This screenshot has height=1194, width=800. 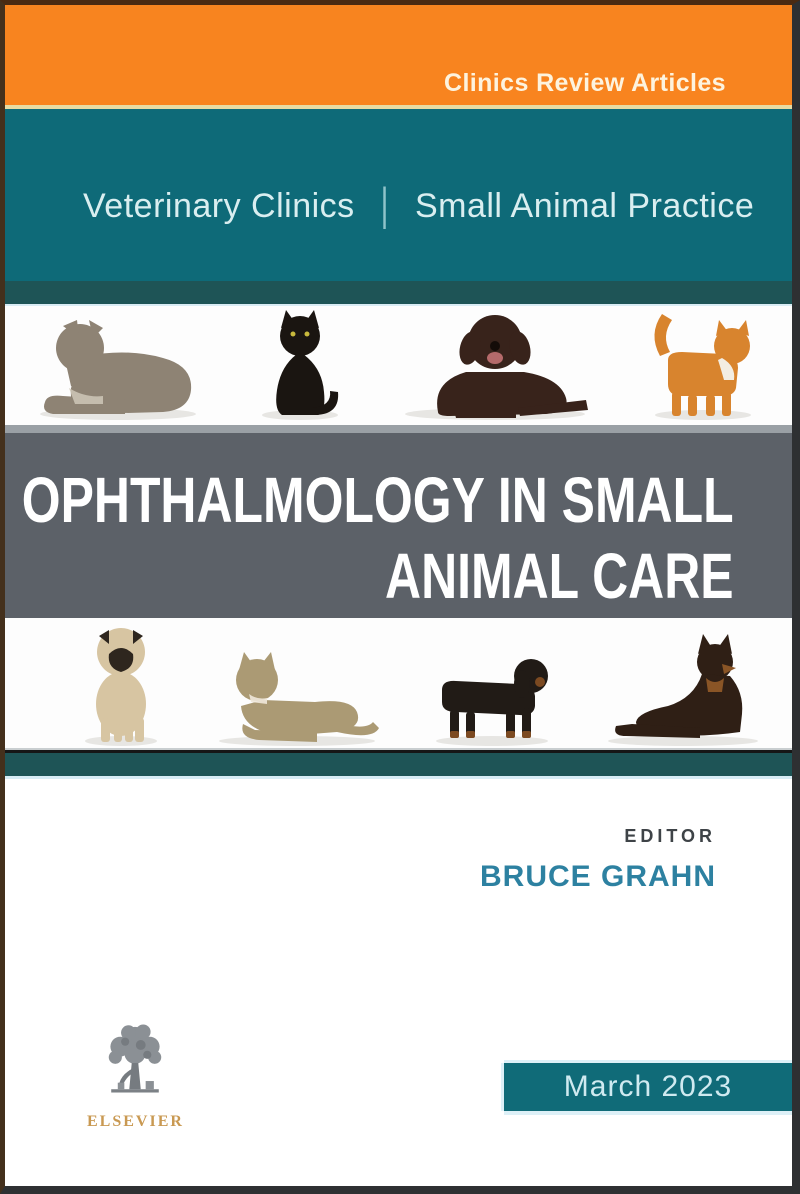 I want to click on doberman-dog-icon, so click(x=682, y=690).